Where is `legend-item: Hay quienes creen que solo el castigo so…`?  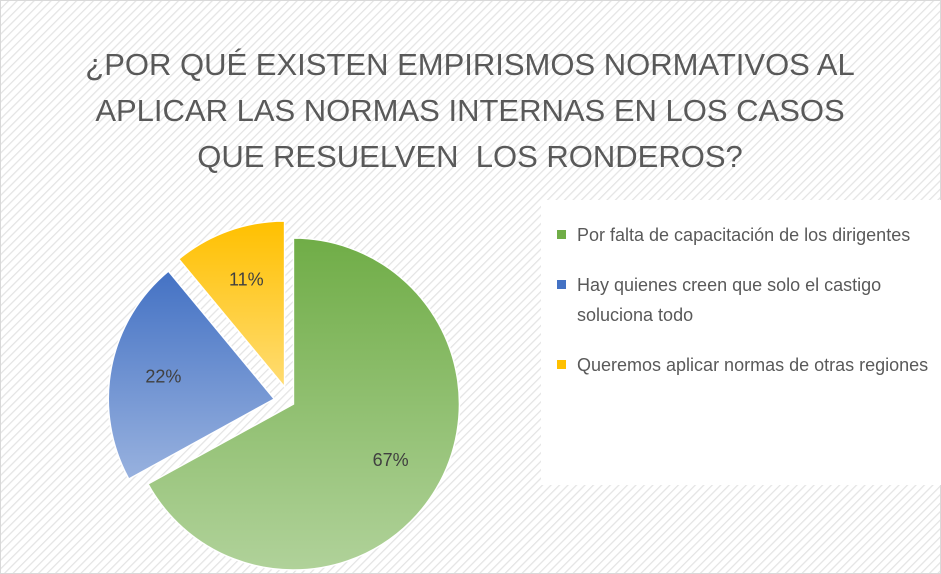 legend-item: Hay quienes creen que solo el castigo so… is located at coordinates (745, 300).